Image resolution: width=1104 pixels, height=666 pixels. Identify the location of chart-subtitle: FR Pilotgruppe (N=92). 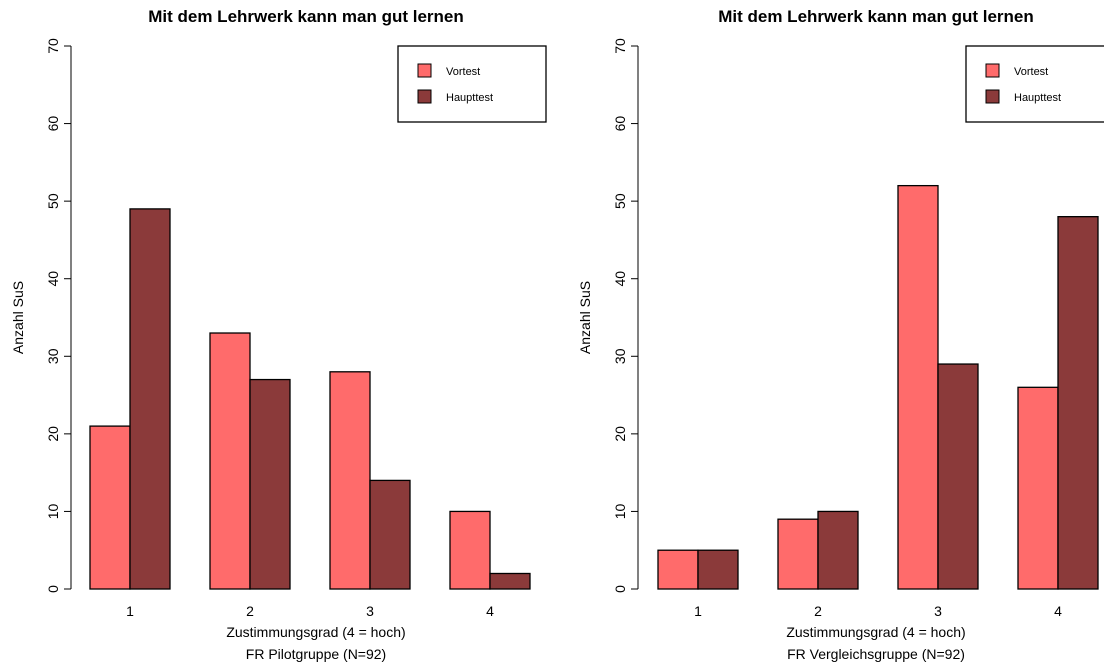
(316, 654).